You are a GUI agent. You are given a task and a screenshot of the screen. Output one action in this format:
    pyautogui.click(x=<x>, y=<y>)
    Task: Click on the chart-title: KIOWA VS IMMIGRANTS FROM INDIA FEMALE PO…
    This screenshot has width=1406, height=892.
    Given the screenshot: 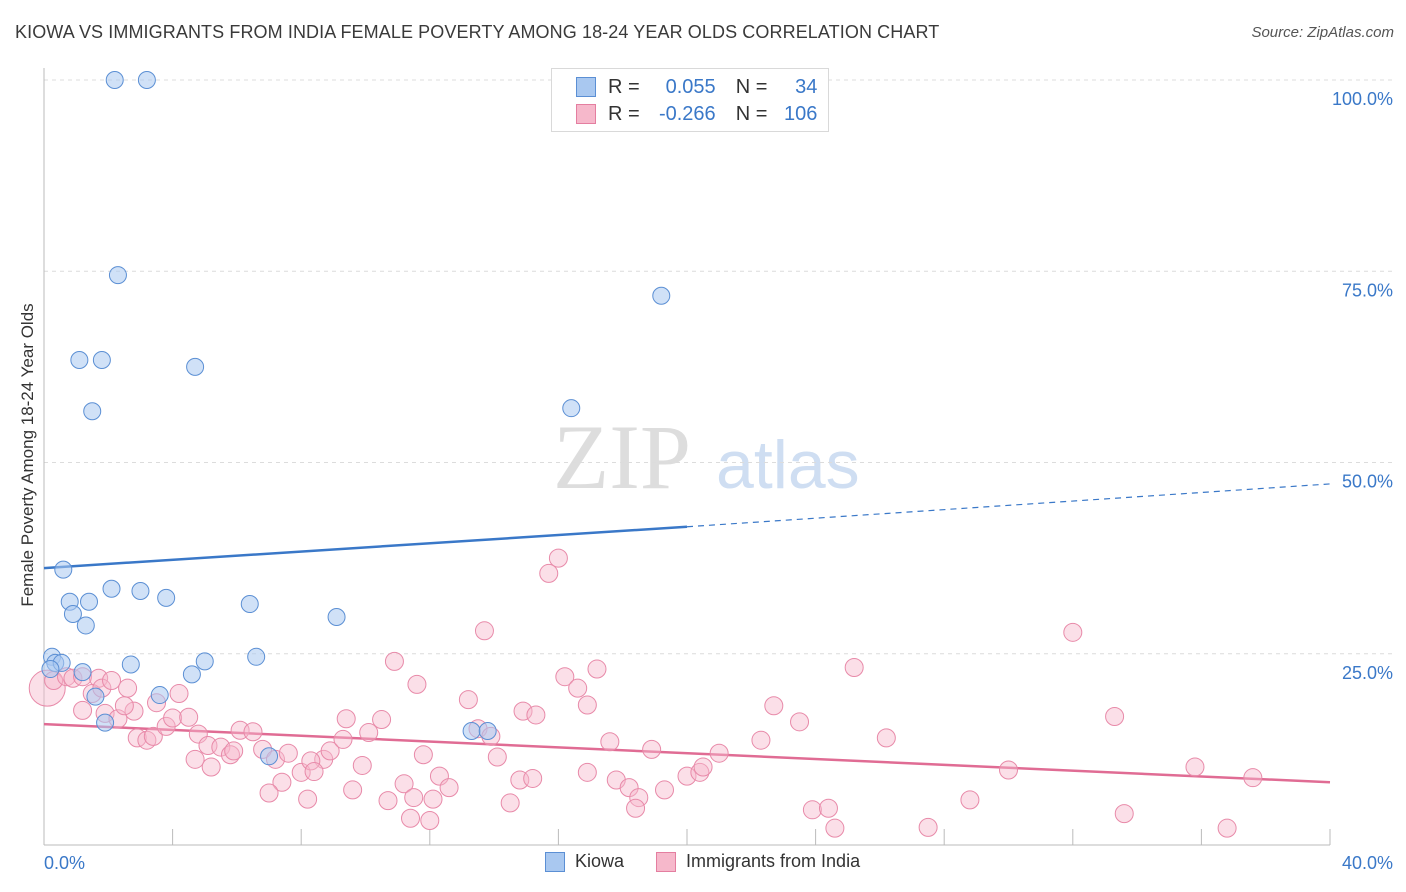 What is the action you would take?
    pyautogui.click(x=477, y=32)
    